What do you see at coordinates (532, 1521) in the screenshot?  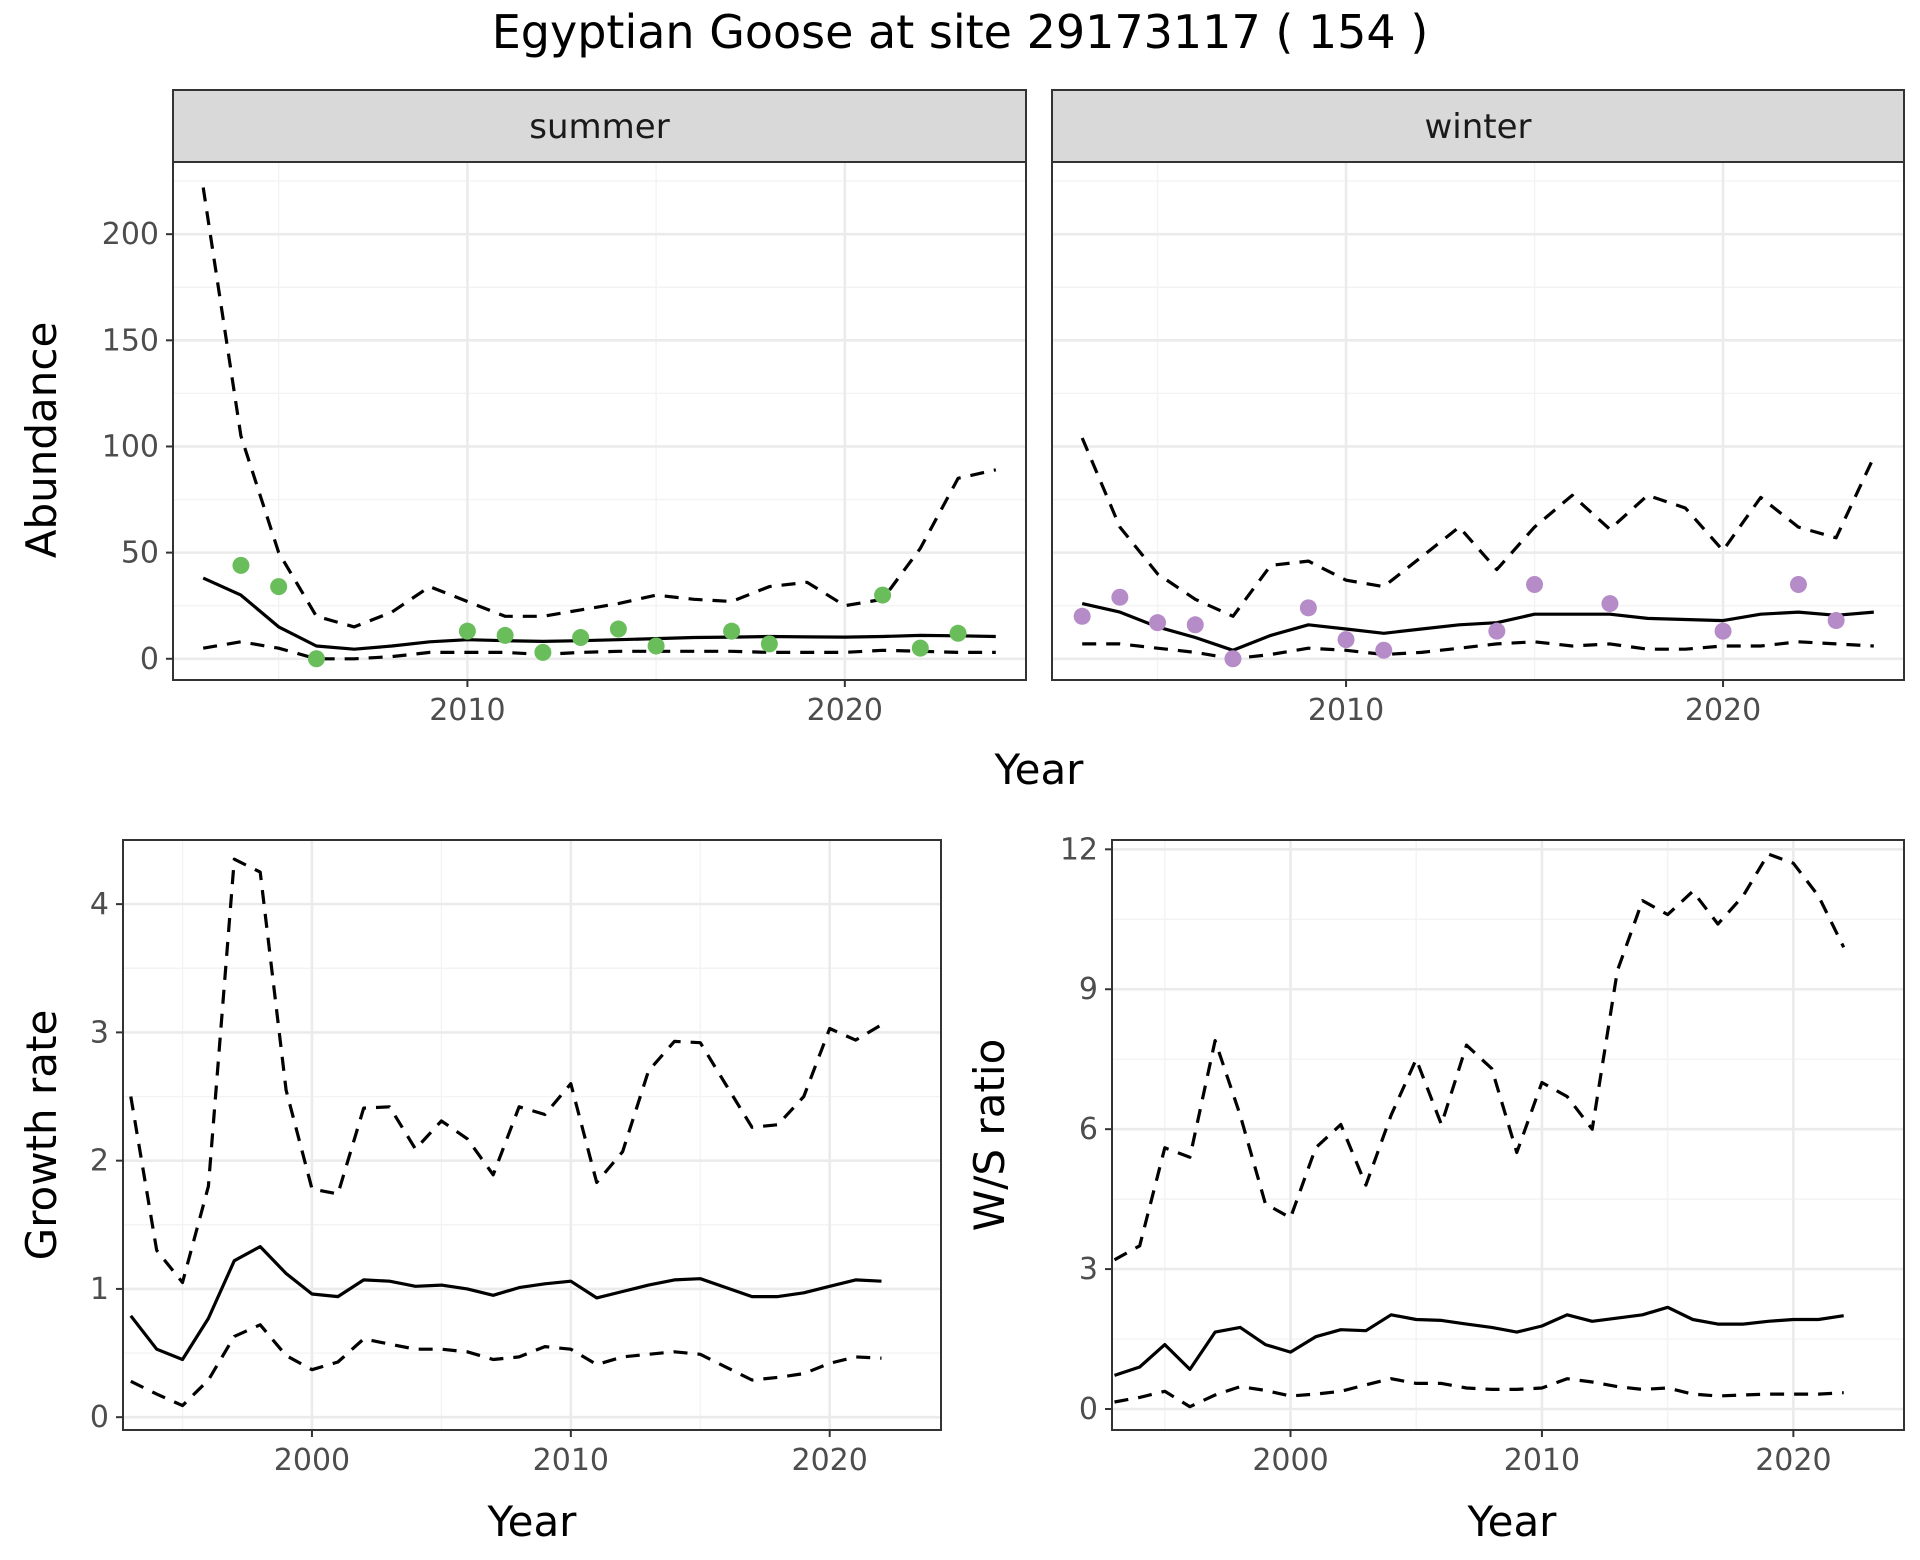 I see `x-axis-title-growth-rate: Year` at bounding box center [532, 1521].